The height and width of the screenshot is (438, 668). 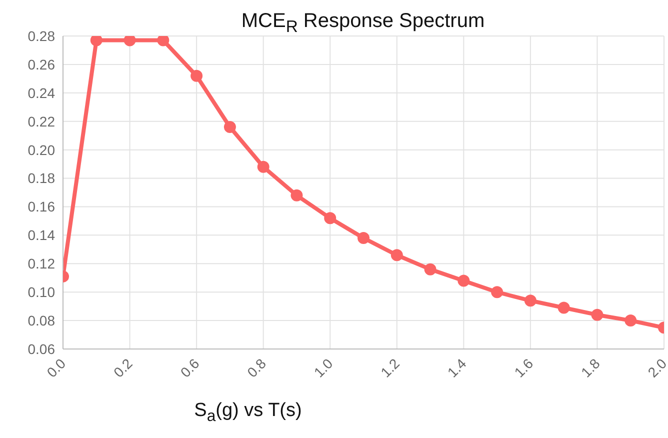 What do you see at coordinates (42, 178) in the screenshot?
I see `y-tick-label: 0.18` at bounding box center [42, 178].